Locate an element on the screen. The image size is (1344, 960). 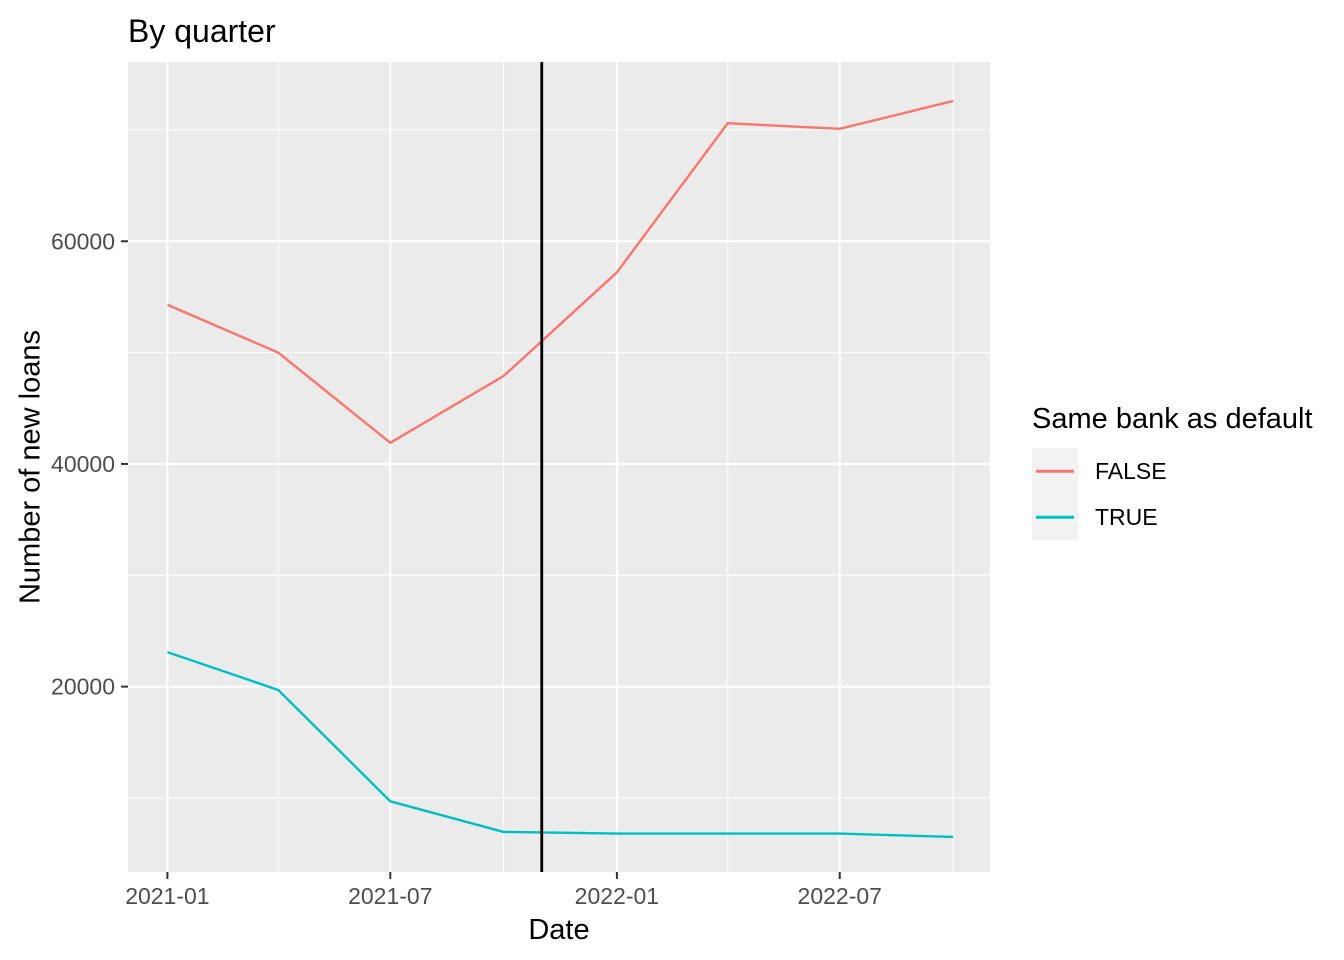
y-axis-title: Number of new loans is located at coordinates (30, 467).